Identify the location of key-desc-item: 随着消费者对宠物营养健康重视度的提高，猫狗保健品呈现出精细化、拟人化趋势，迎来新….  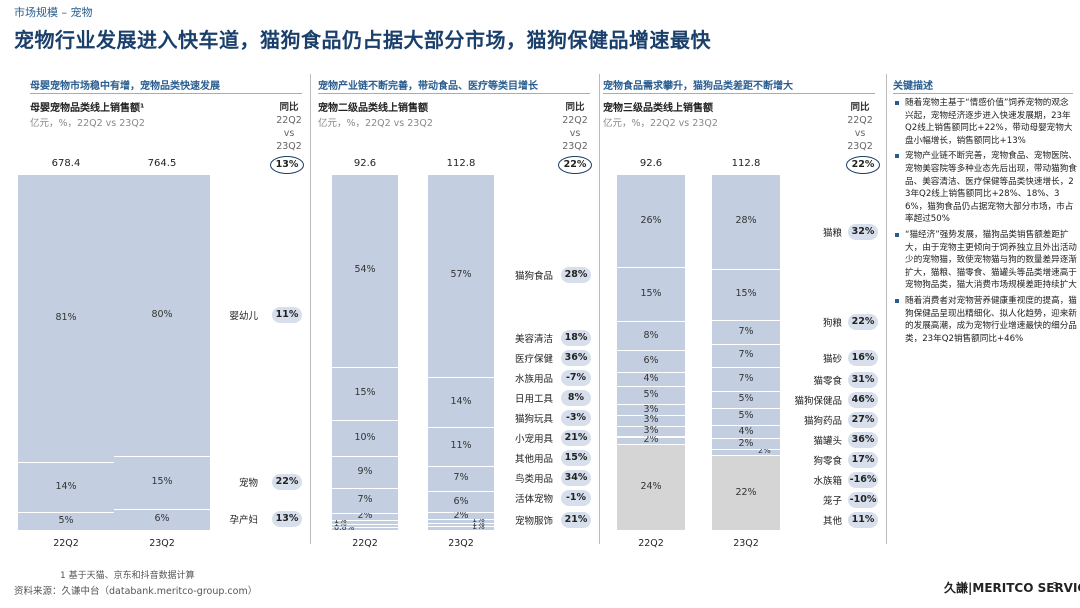
(985, 320).